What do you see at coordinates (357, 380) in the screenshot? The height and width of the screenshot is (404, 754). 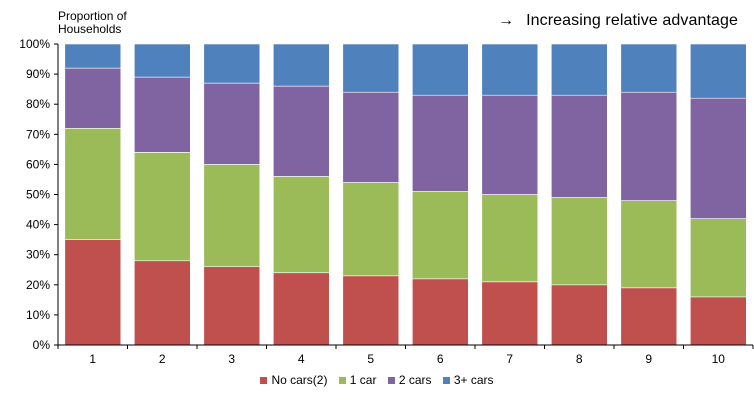 I see `legend-item-1-car: 1 car` at bounding box center [357, 380].